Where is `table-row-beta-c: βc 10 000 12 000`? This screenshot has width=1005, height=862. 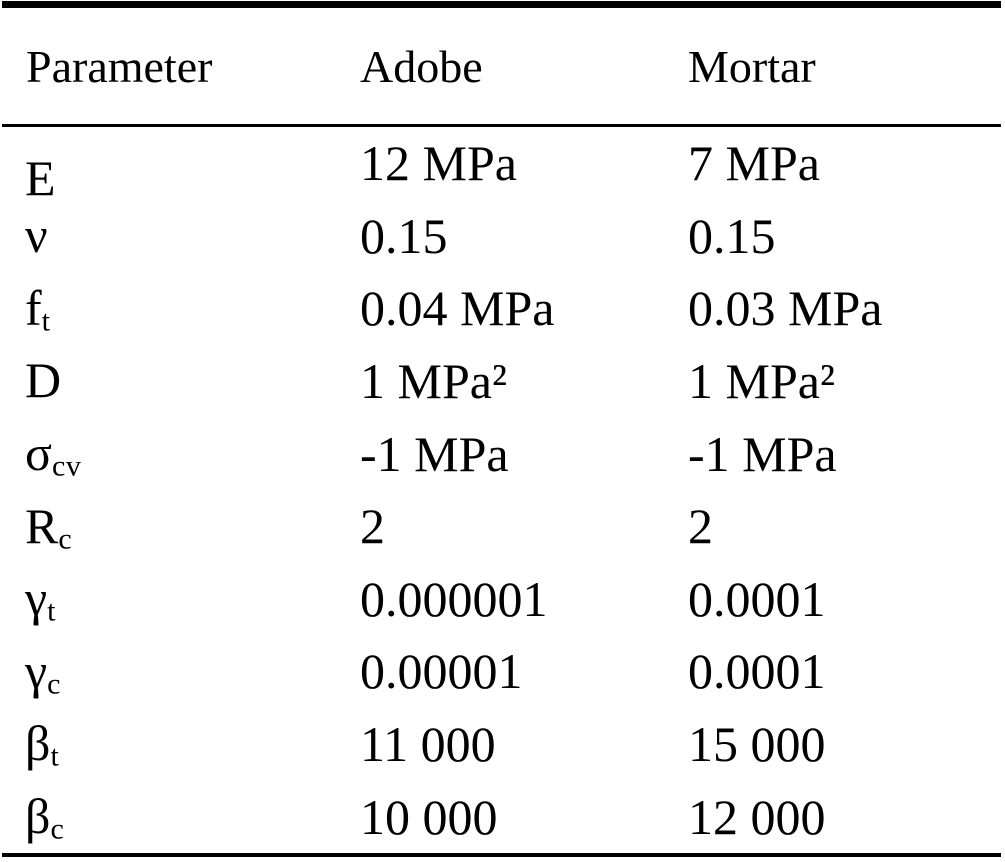
table-row-beta-c: βc 10 000 12 000 is located at coordinates (502, 816).